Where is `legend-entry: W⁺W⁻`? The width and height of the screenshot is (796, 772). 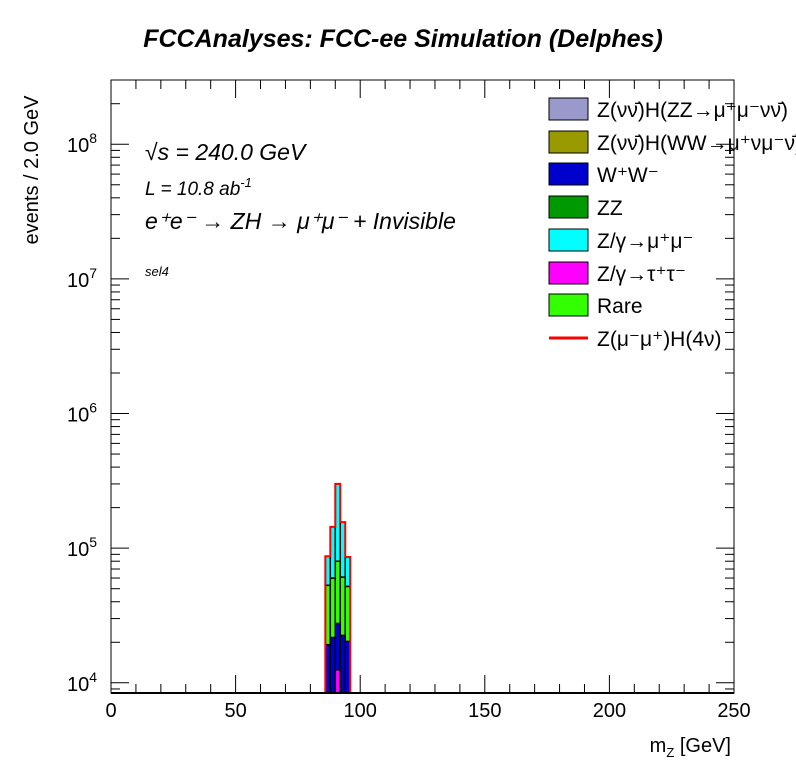
legend-entry: W⁺W⁻ is located at coordinates (628, 175).